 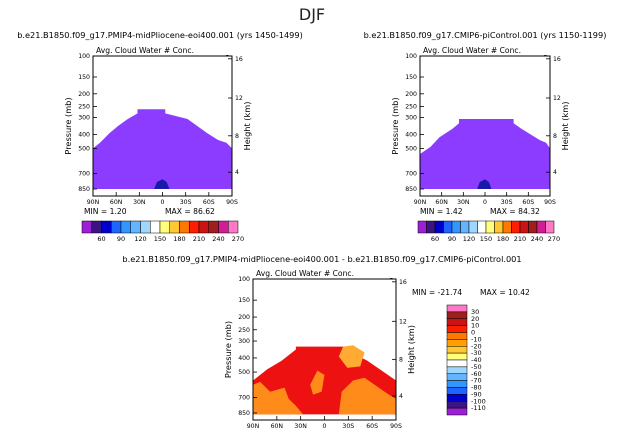 I want to click on y-axis-label: Pressure (mb), so click(x=68, y=125).